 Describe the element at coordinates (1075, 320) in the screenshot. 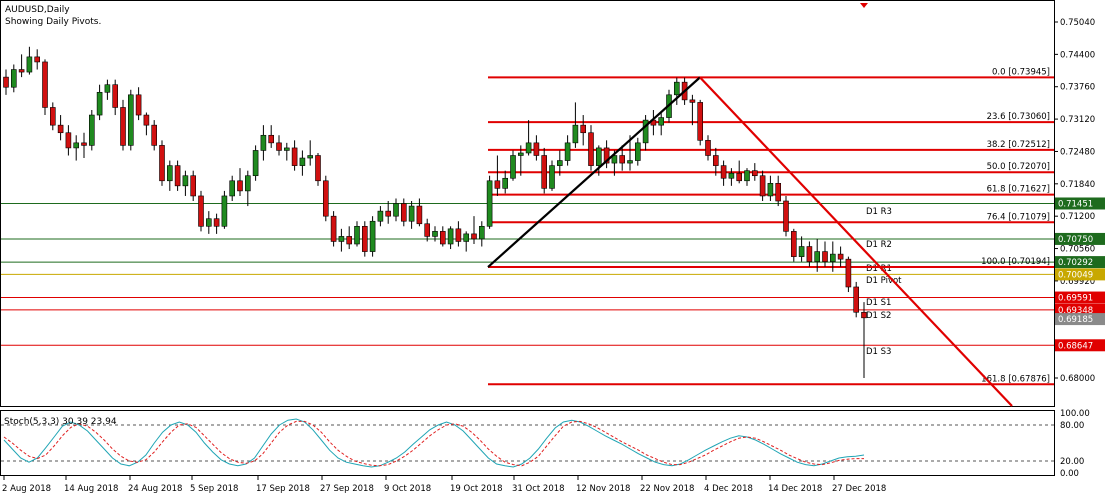

I see `price-badge-text: 0.69185` at that location.